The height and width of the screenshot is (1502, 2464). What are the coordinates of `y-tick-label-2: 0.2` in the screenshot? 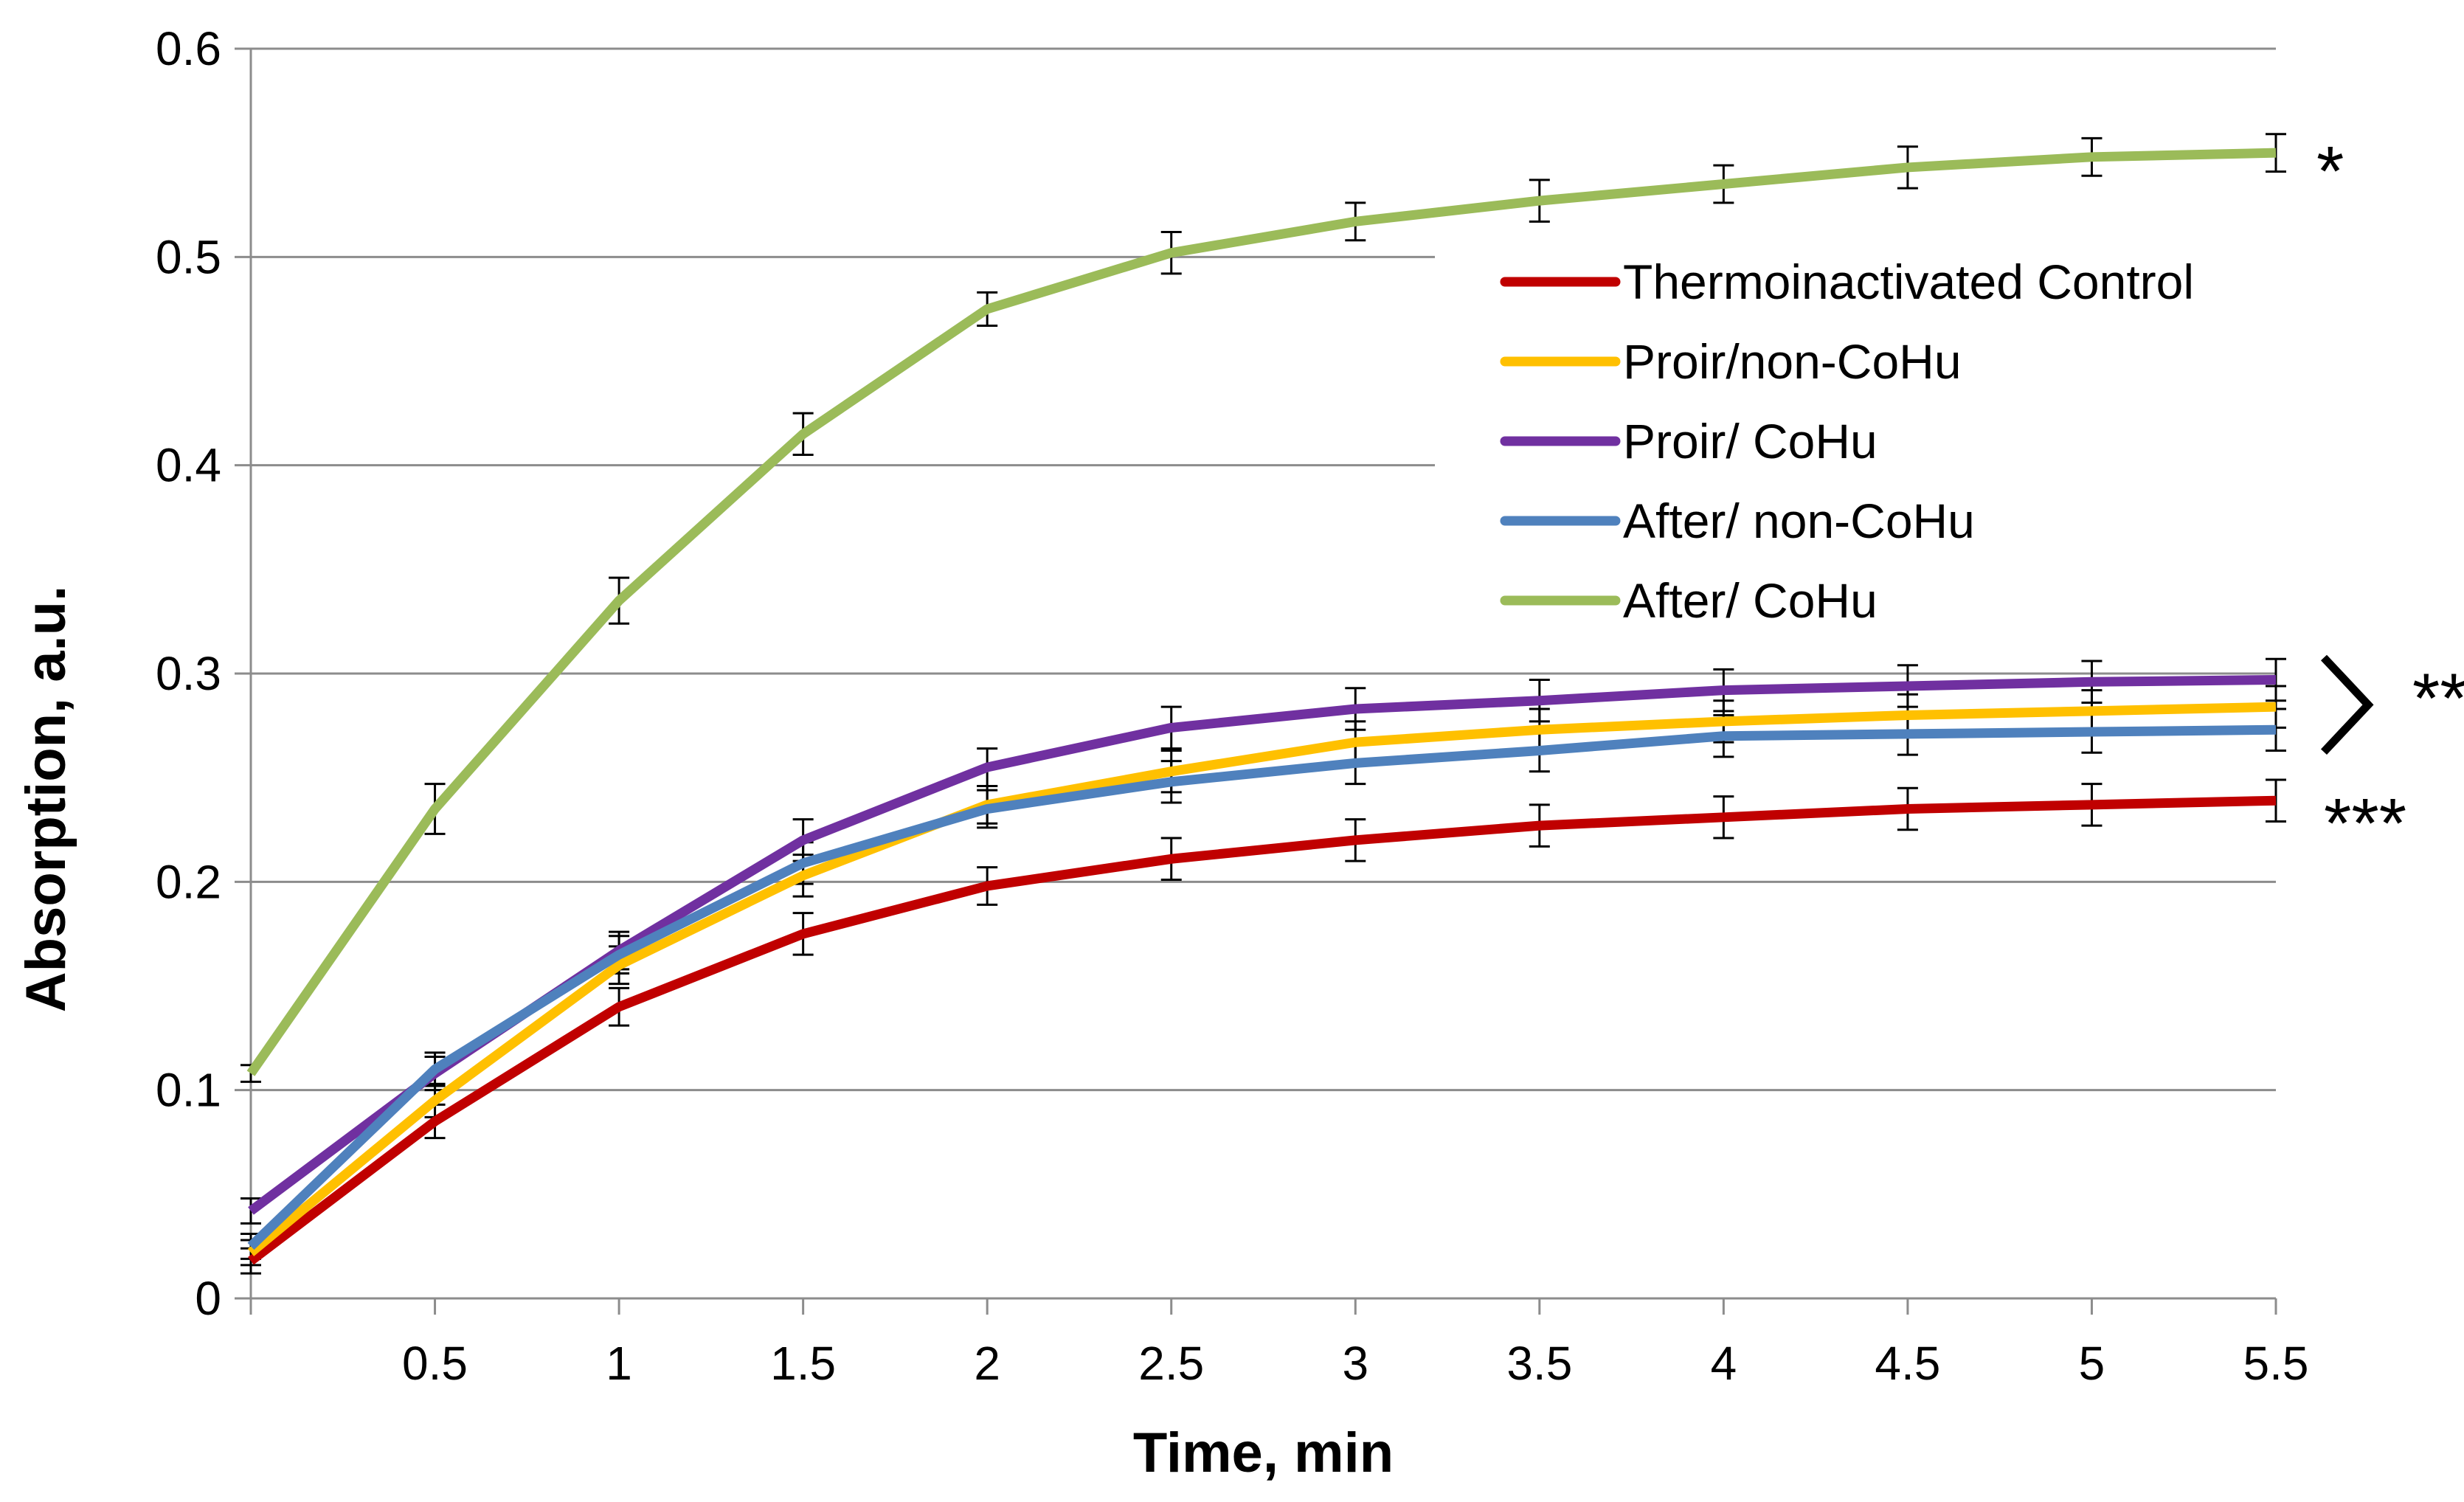 It's located at (188, 881).